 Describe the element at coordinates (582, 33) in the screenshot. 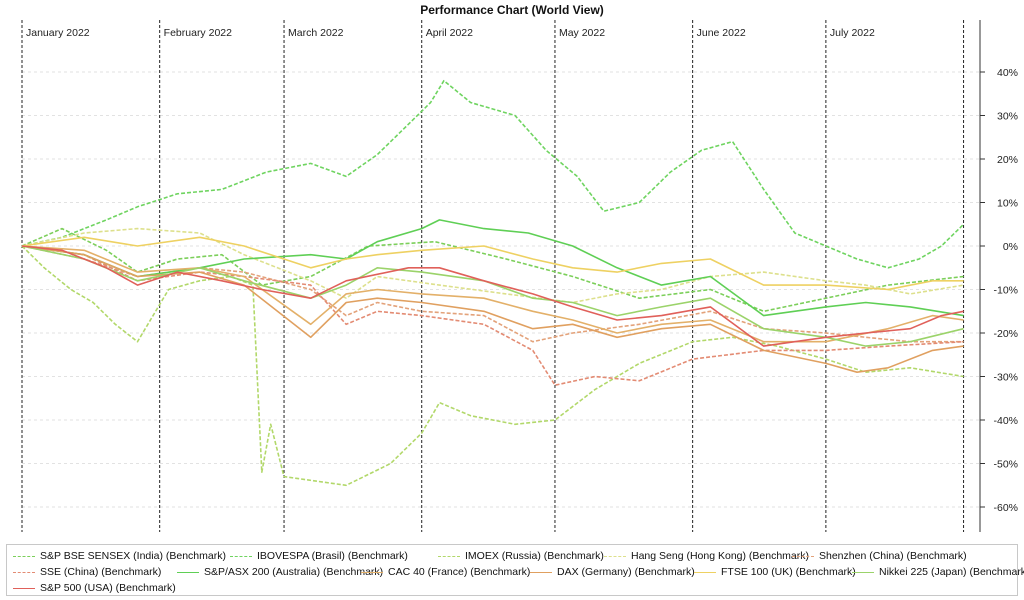

I see `month-marker-label: May 2022` at that location.